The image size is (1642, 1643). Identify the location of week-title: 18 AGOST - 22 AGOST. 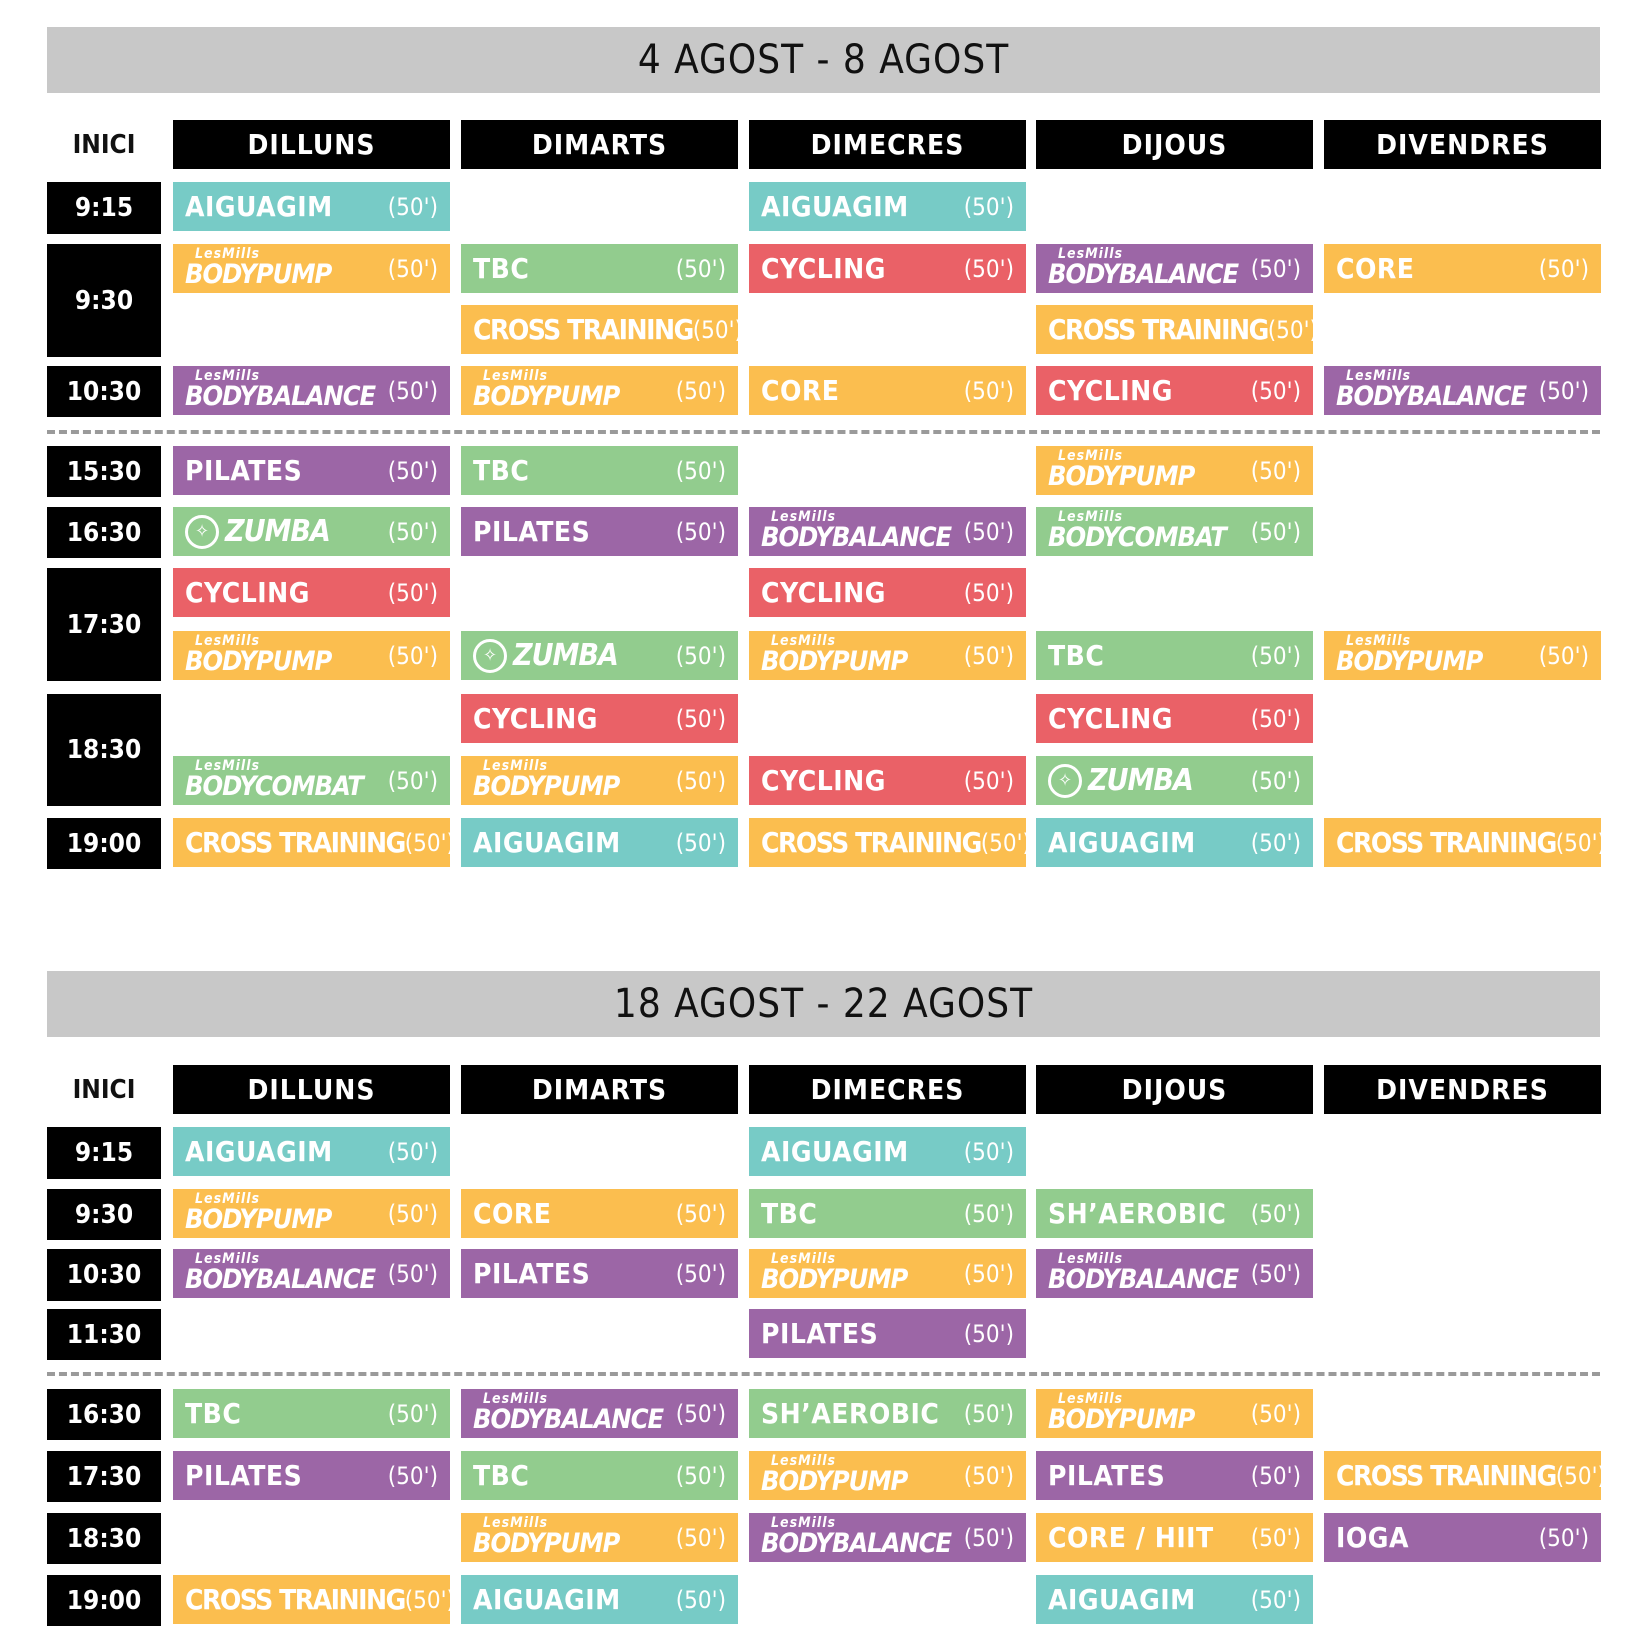
(823, 1004).